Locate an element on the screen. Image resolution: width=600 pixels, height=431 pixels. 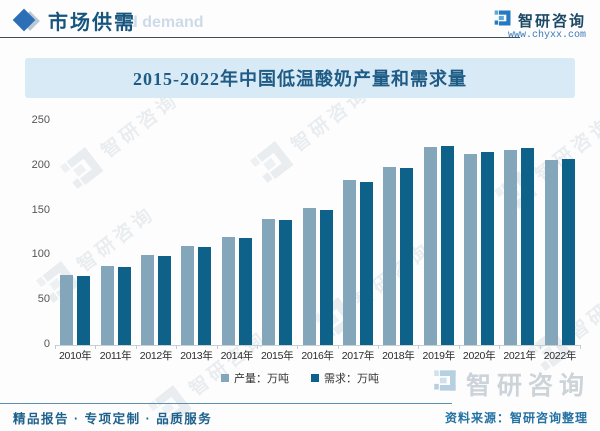
bar-group-2020年 is located at coordinates (479, 233).